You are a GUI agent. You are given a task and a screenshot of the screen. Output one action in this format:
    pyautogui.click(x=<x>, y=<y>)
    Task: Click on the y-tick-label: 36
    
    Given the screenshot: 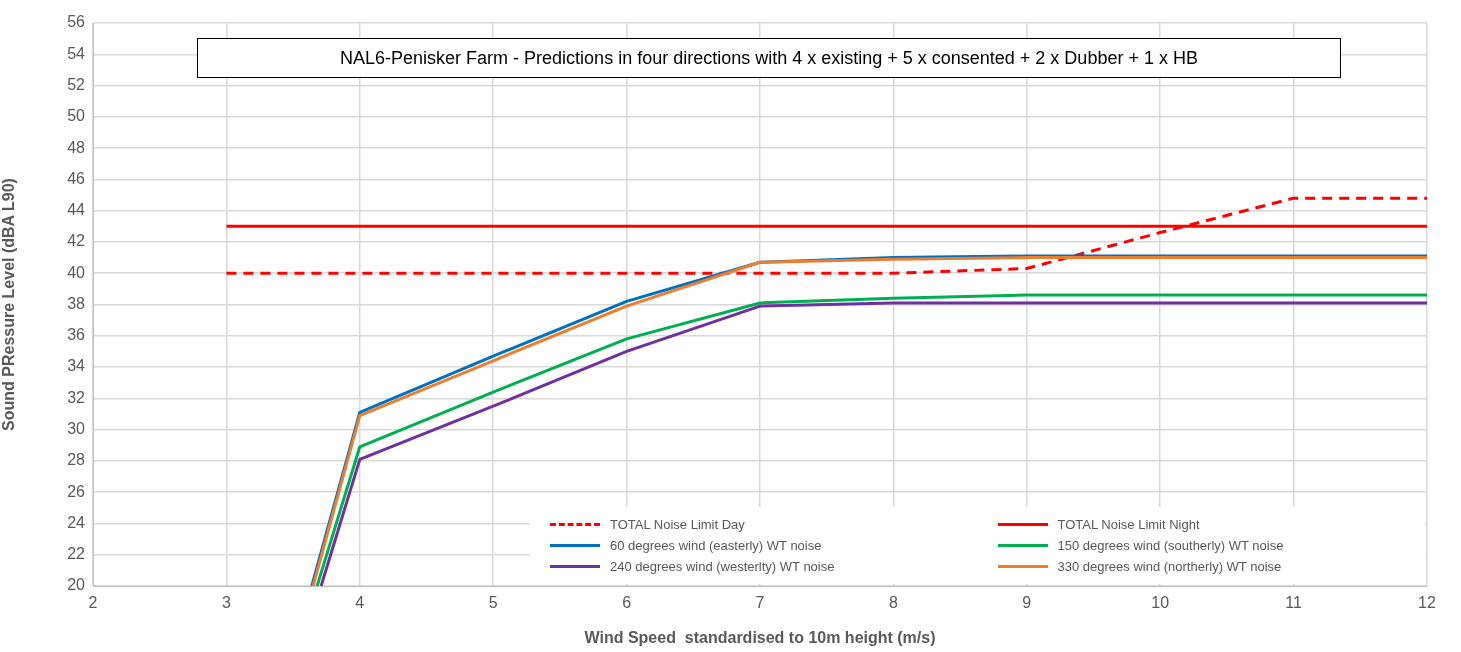 What is the action you would take?
    pyautogui.click(x=76, y=335)
    